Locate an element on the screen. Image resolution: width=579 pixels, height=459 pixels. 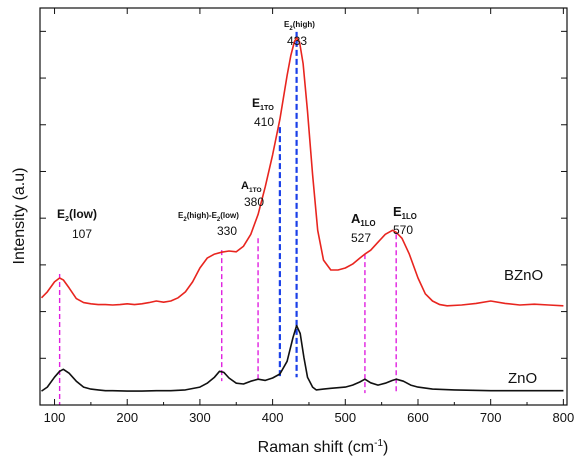
x-axis-label-sup: -1 is located at coordinates (378, 443).